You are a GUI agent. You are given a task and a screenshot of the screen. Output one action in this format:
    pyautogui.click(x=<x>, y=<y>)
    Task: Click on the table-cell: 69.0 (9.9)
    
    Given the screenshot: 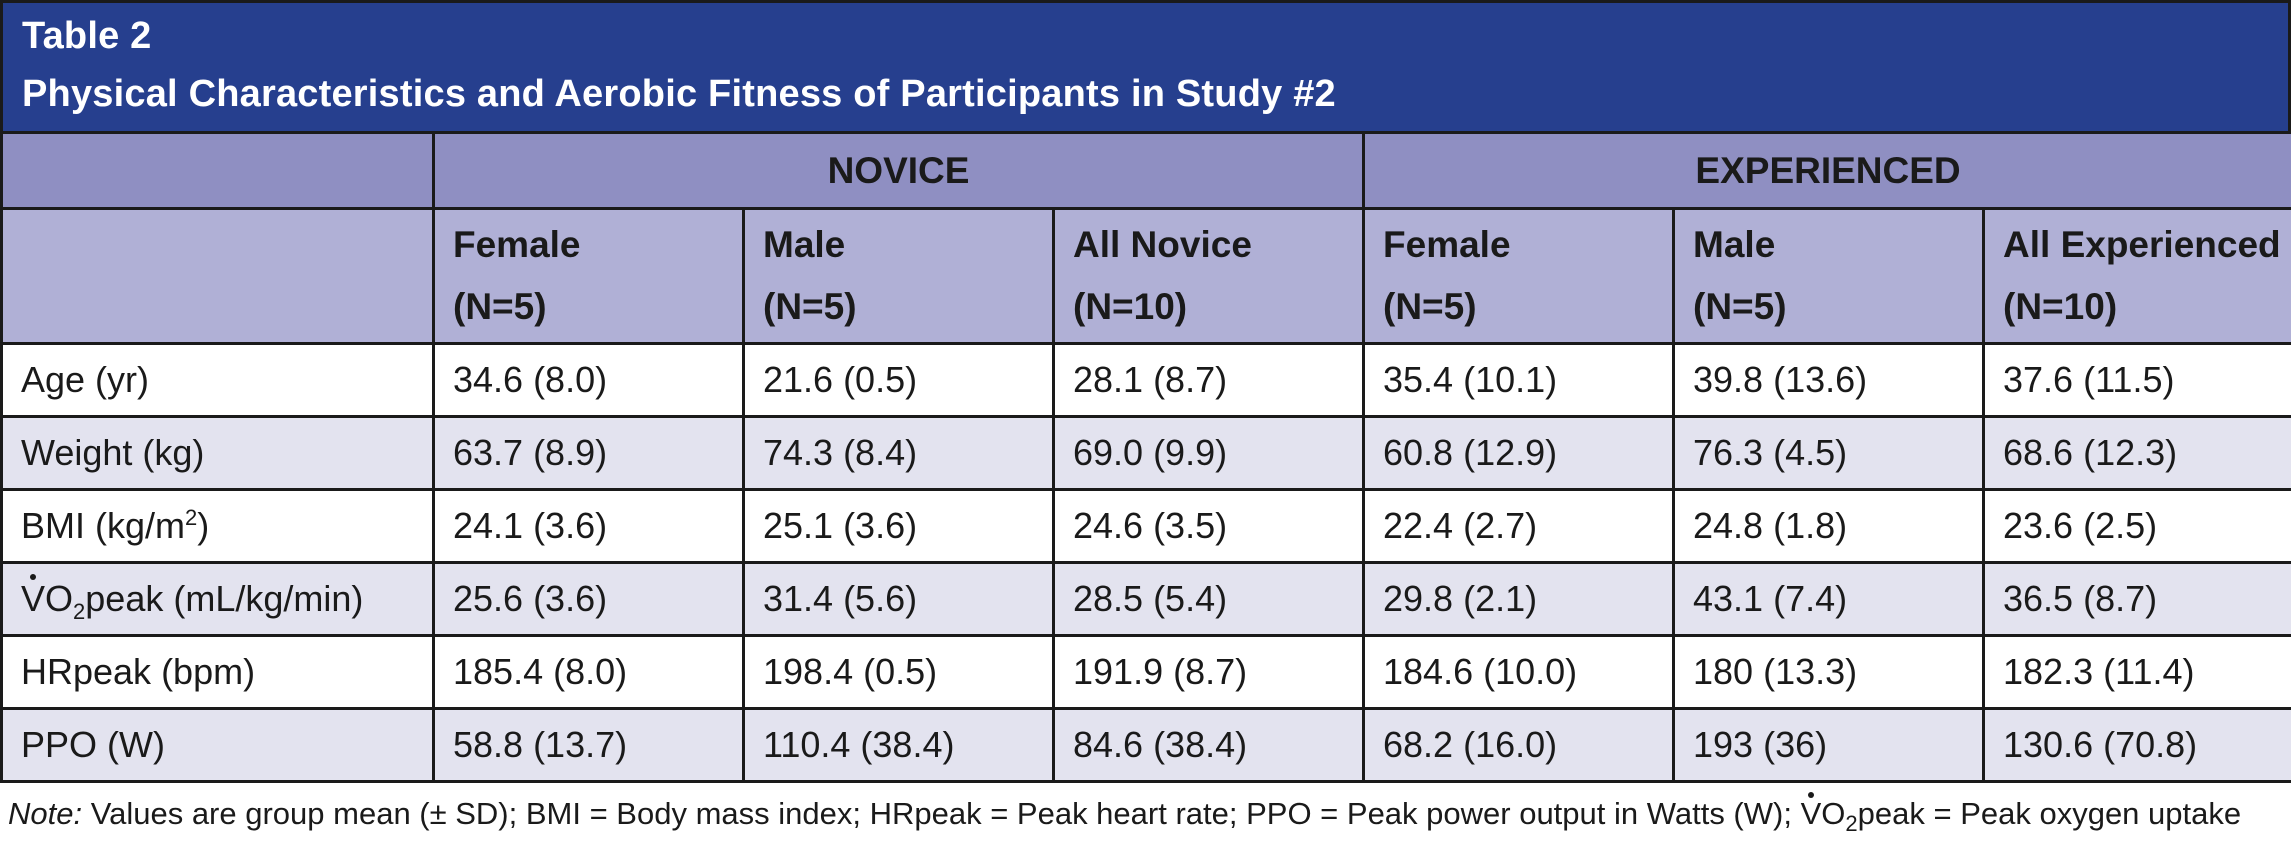 What is the action you would take?
    pyautogui.click(x=1208, y=453)
    